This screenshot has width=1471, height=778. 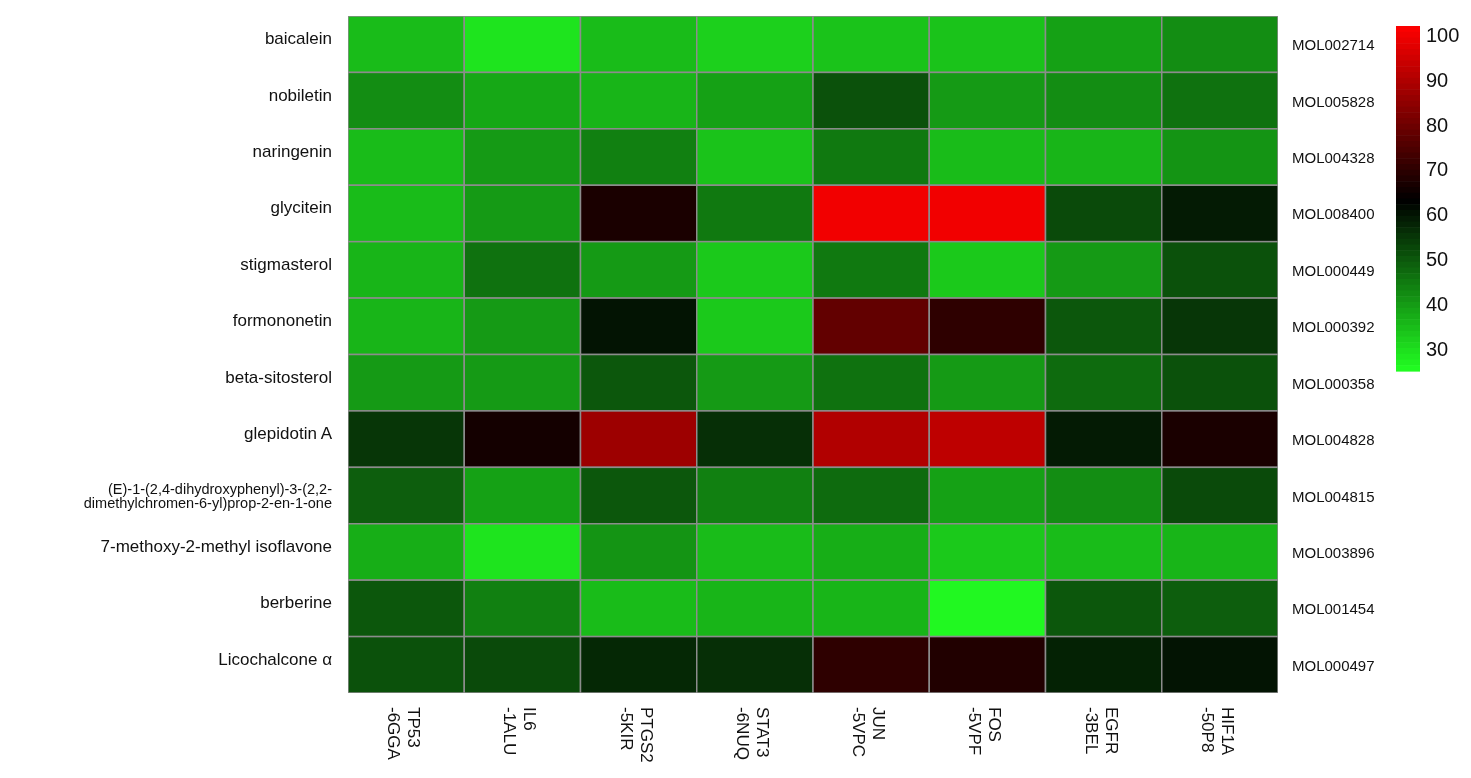 What do you see at coordinates (1437, 79) in the screenshot?
I see `color-bar-label: 90` at bounding box center [1437, 79].